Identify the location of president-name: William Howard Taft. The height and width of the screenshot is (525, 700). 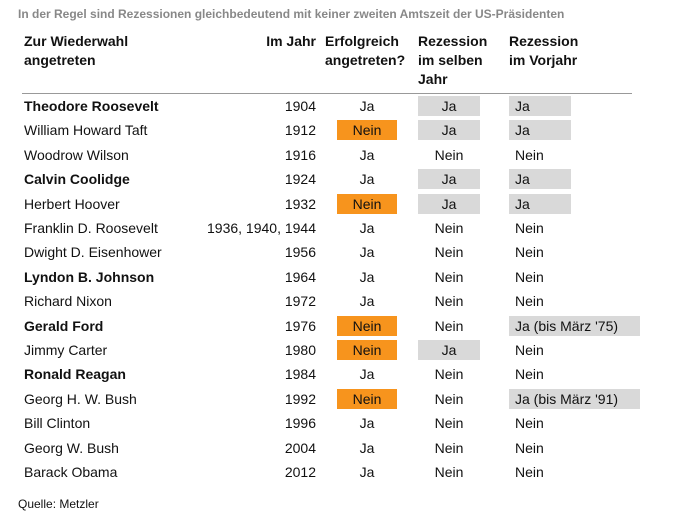
(86, 130).